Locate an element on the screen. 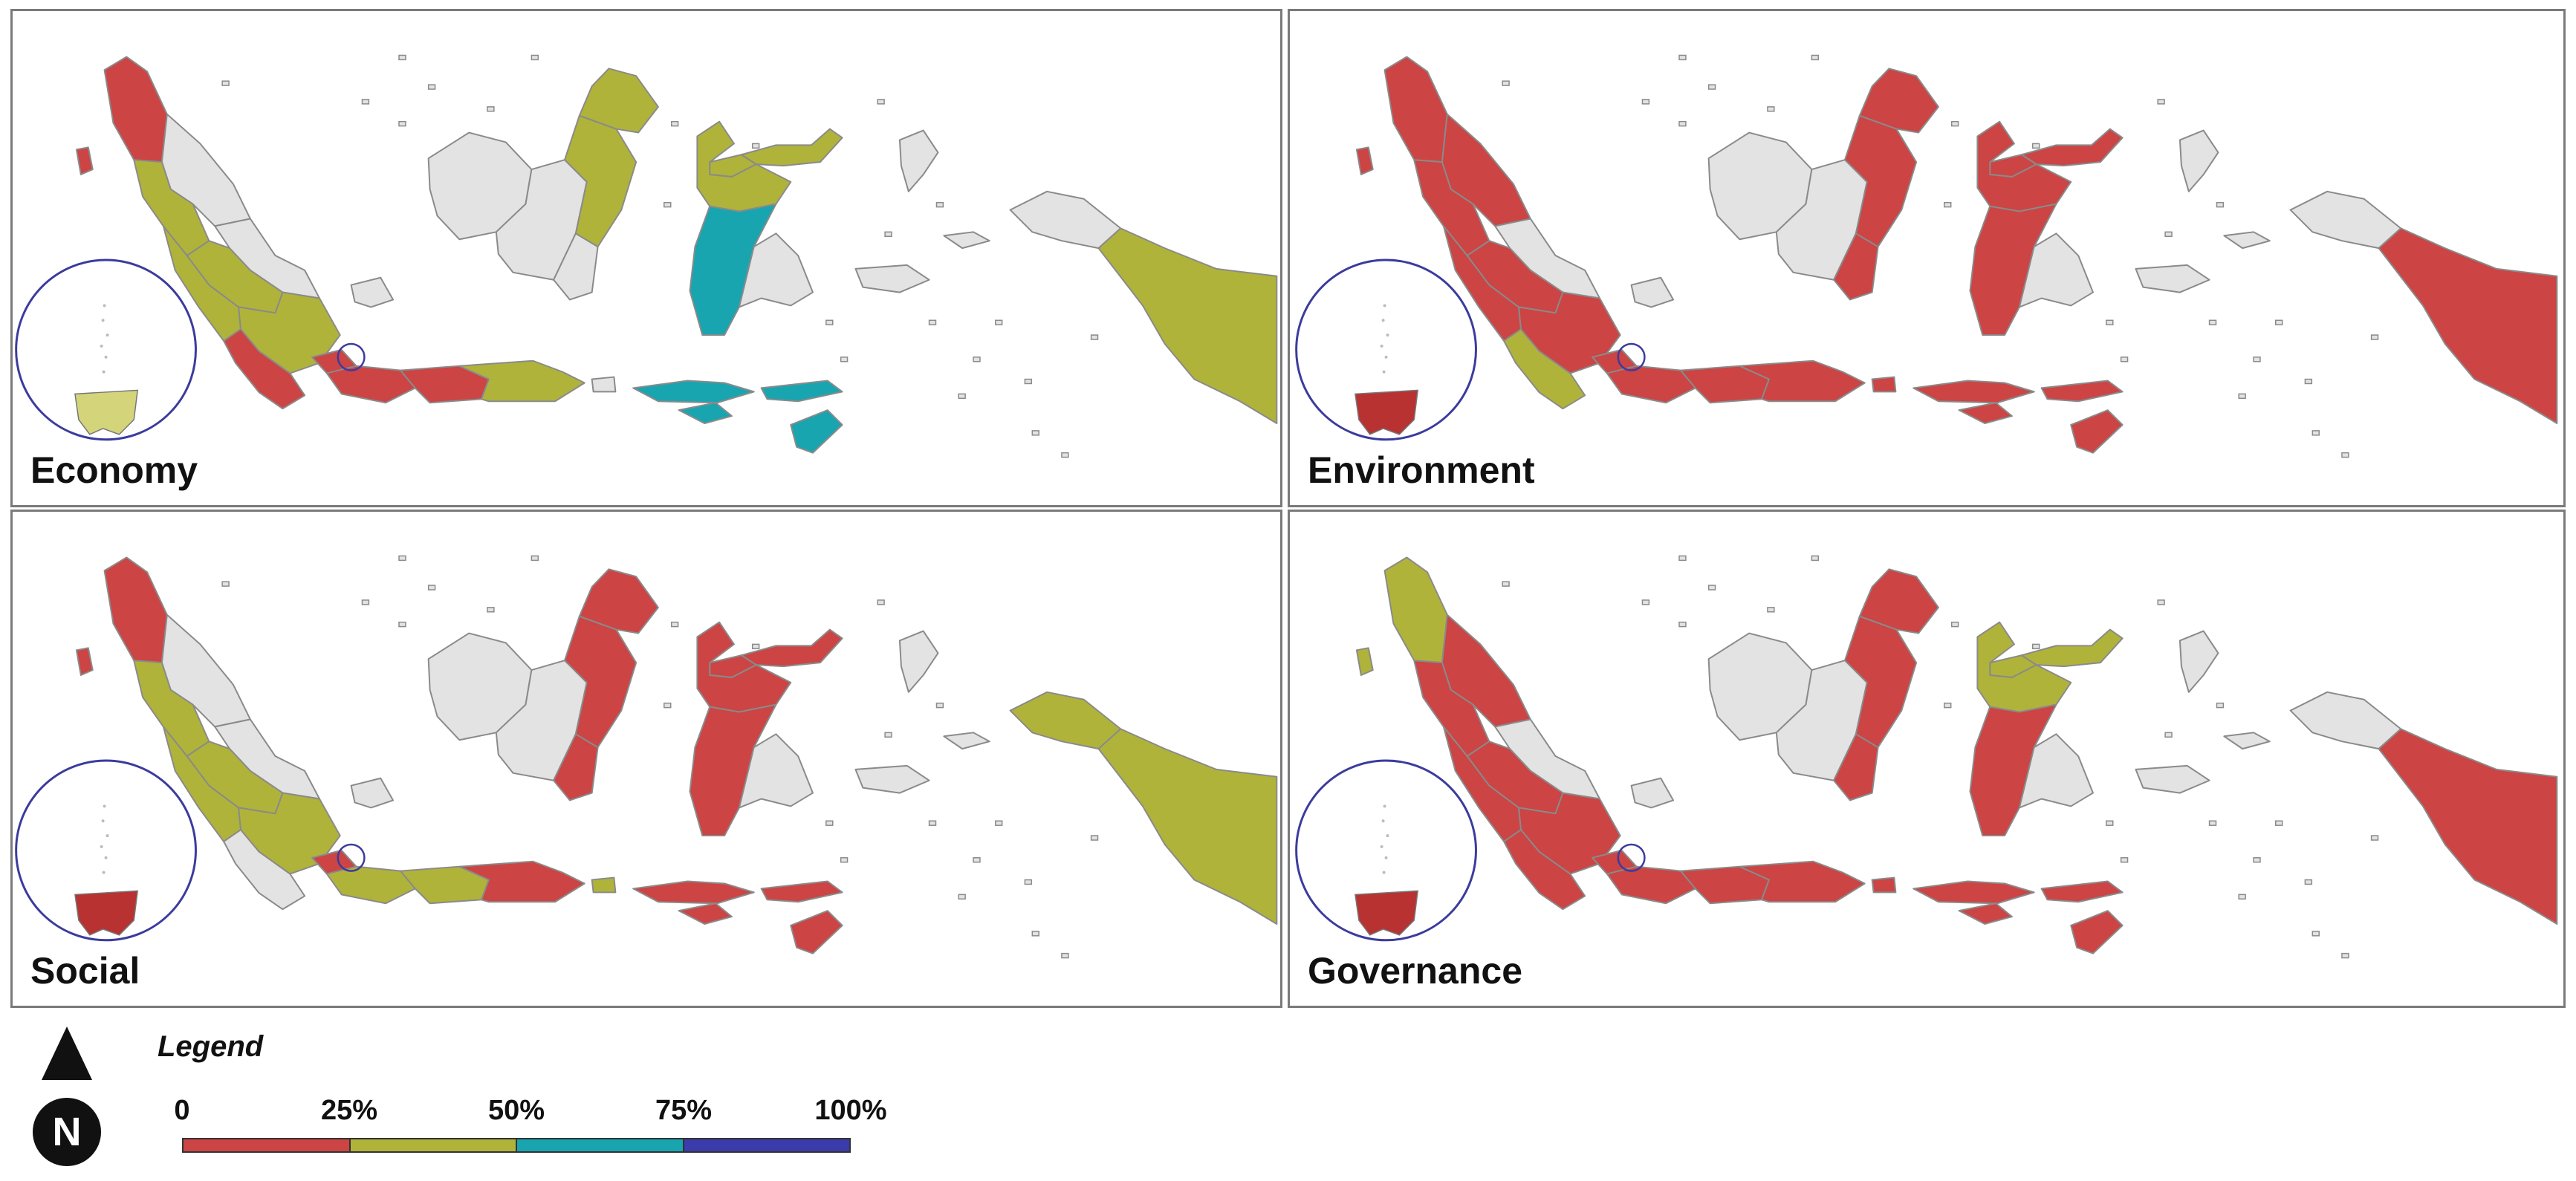 This screenshot has height=1181, width=2576. legend-color-ramp is located at coordinates (516, 1145).